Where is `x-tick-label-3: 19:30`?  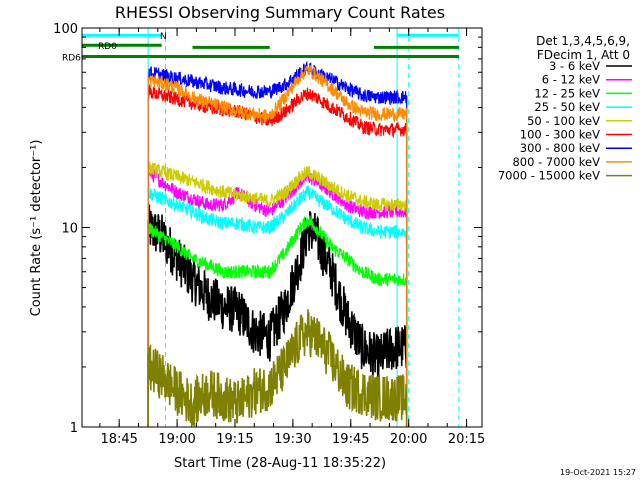 x-tick-label-3: 19:30 is located at coordinates (292, 439).